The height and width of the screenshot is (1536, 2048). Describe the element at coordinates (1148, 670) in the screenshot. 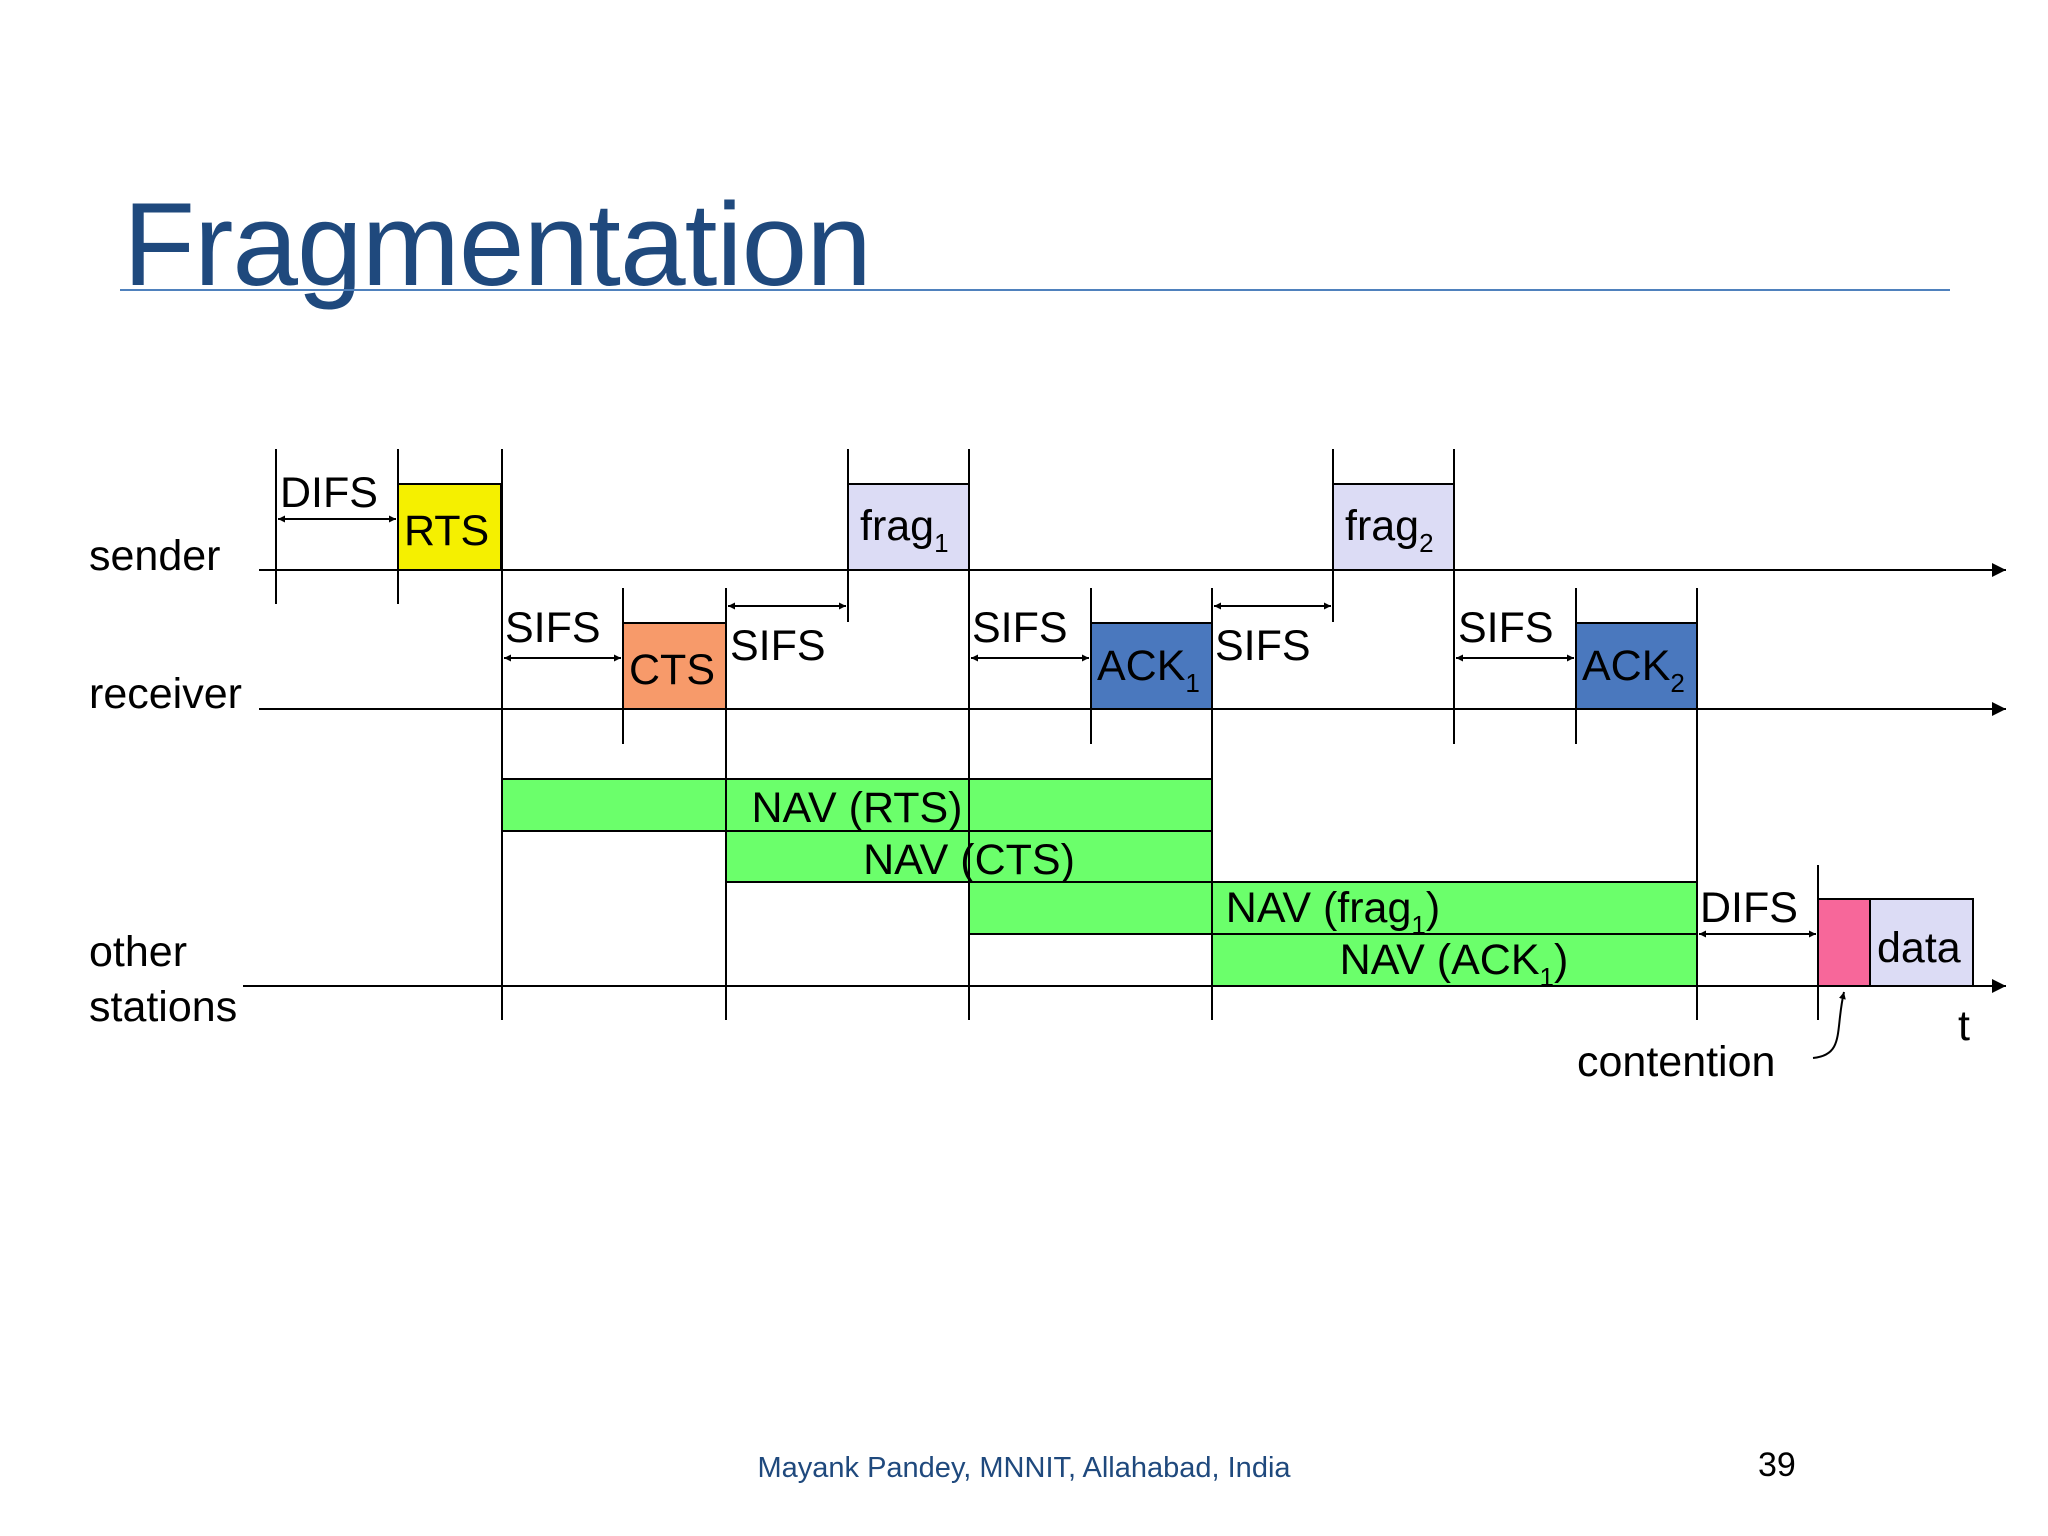

I see `ack1-label: ACK1` at that location.